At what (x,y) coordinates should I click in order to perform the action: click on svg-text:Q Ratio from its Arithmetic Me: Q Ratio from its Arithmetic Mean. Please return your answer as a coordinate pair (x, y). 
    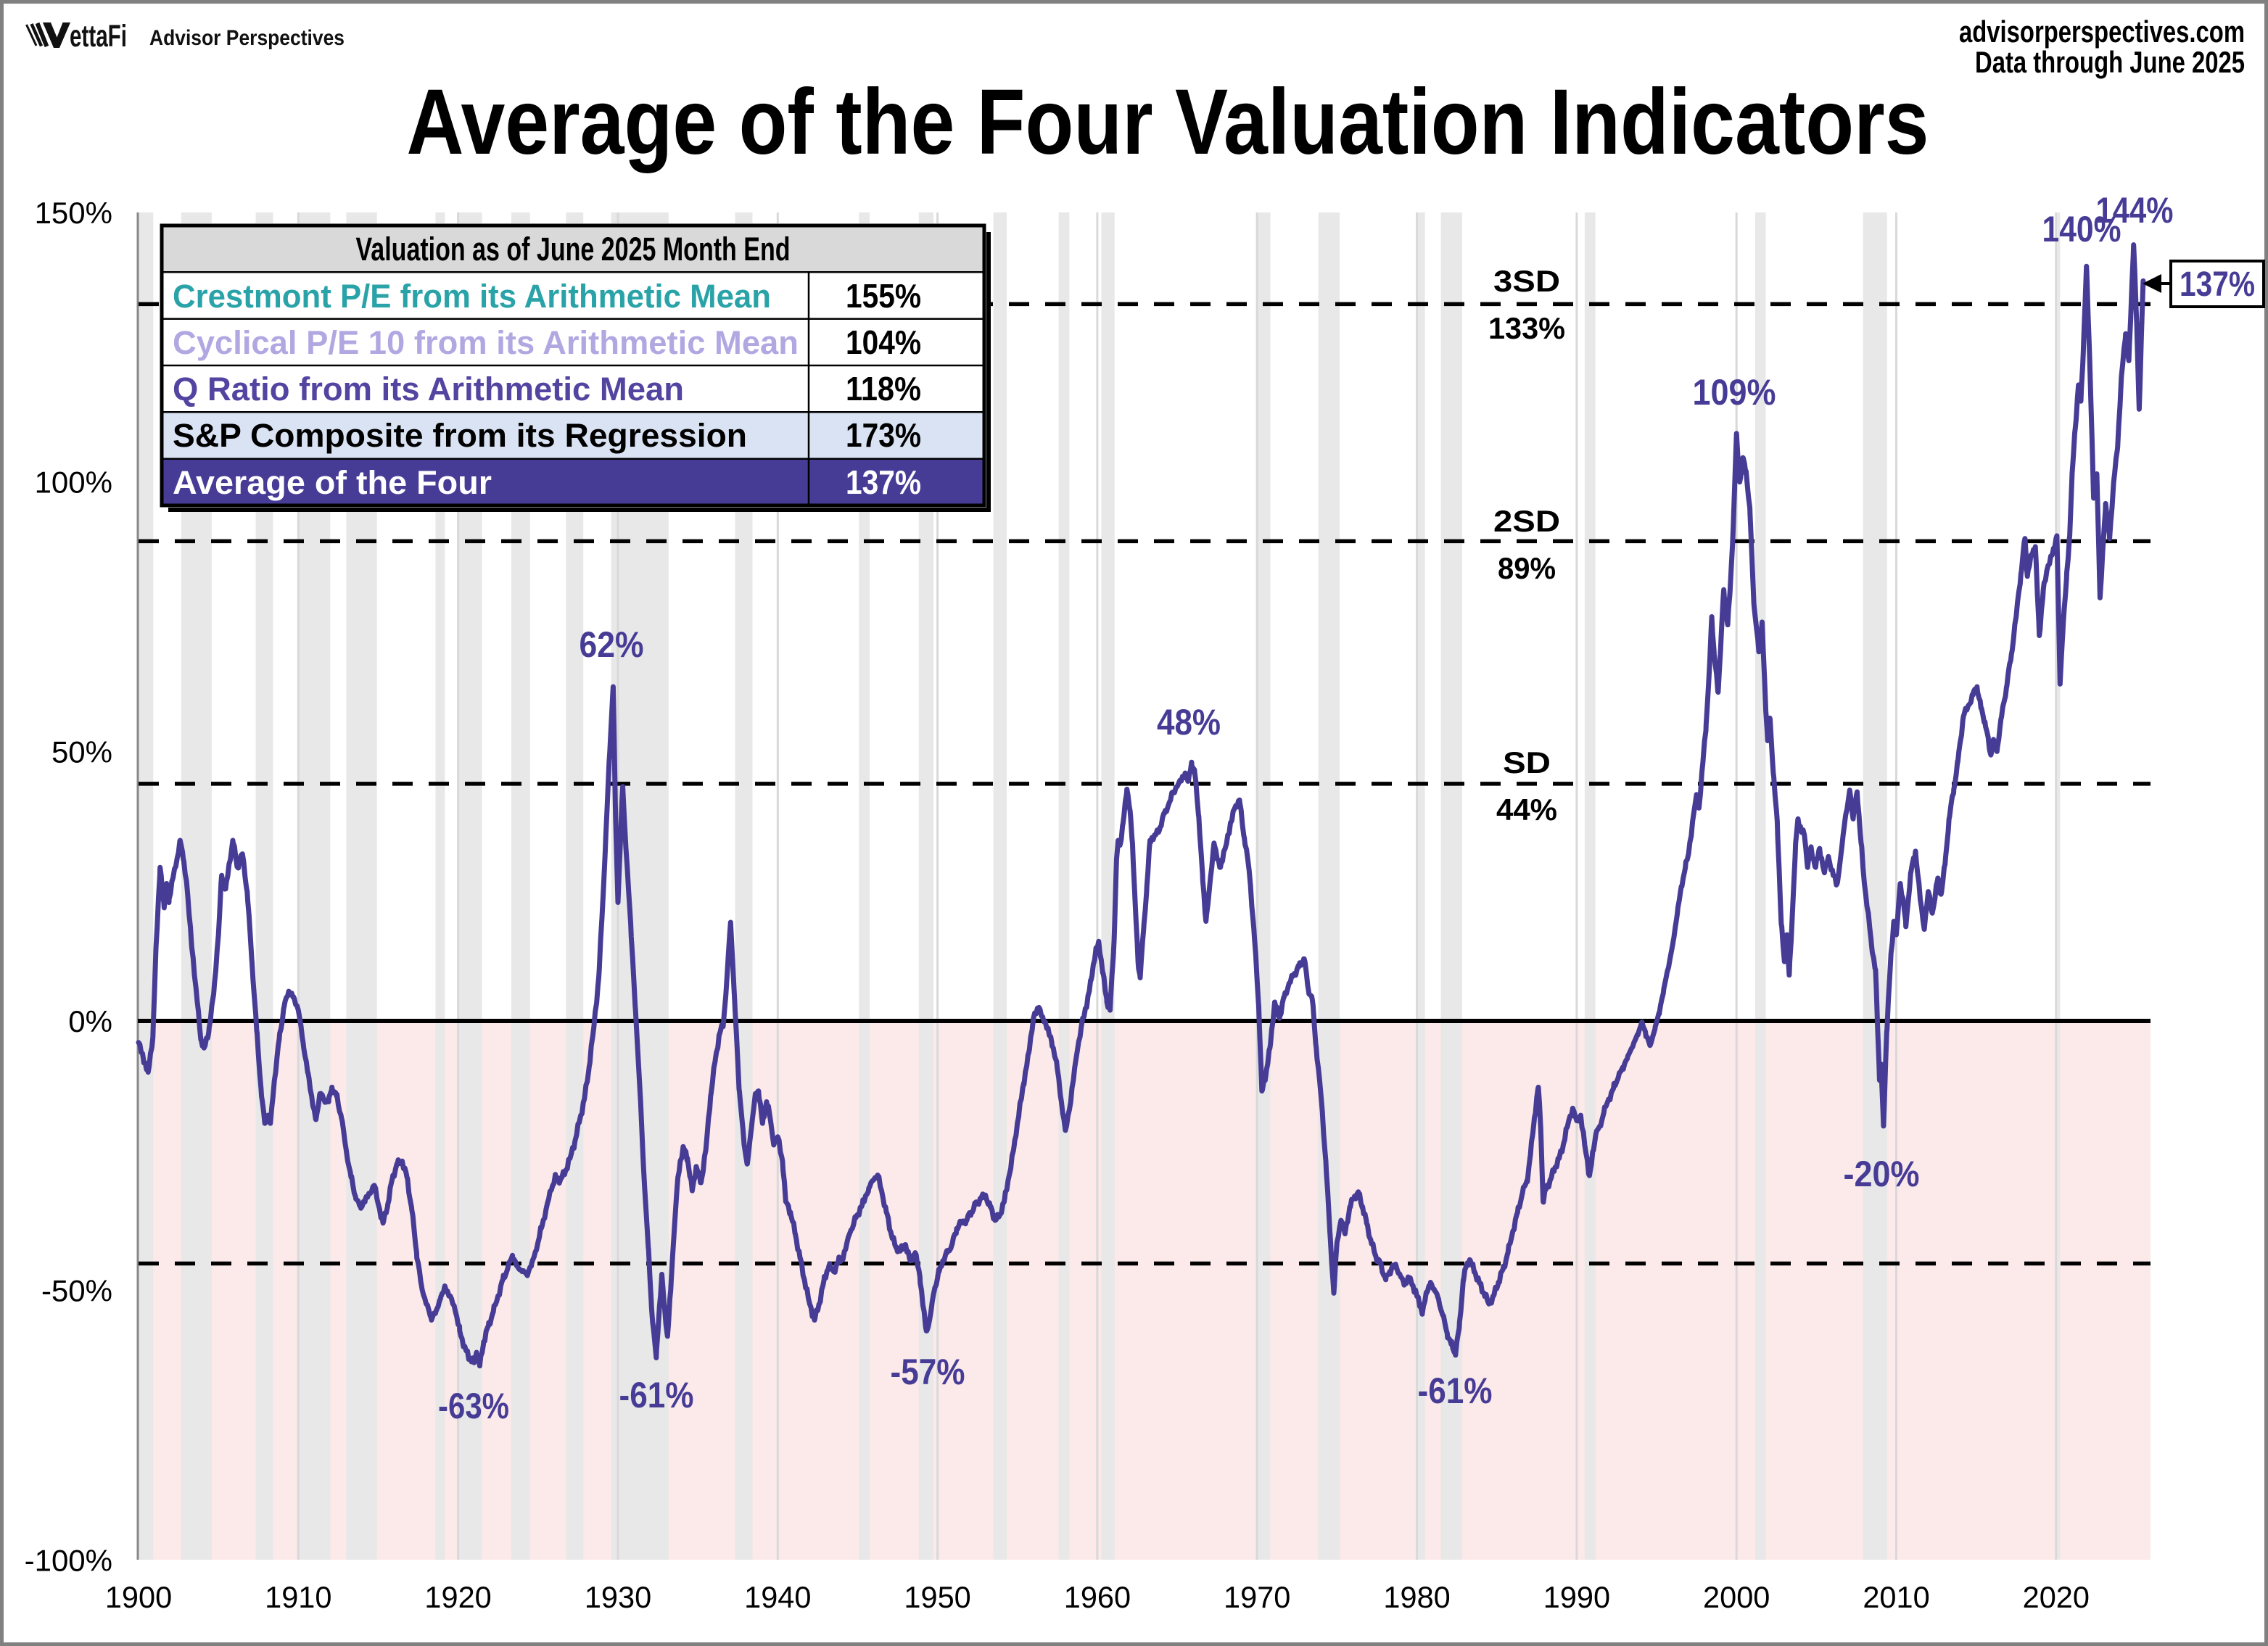
    Looking at the image, I should click on (429, 390).